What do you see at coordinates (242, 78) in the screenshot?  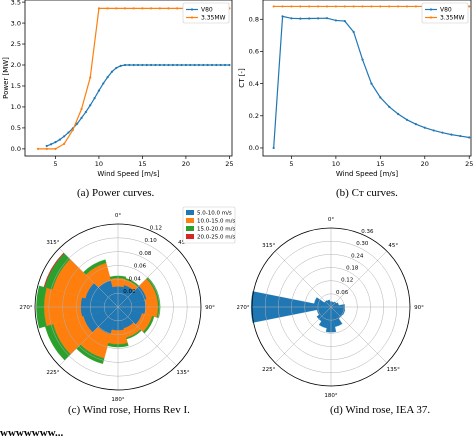 I see `y-axis-label: CT [-]` at bounding box center [242, 78].